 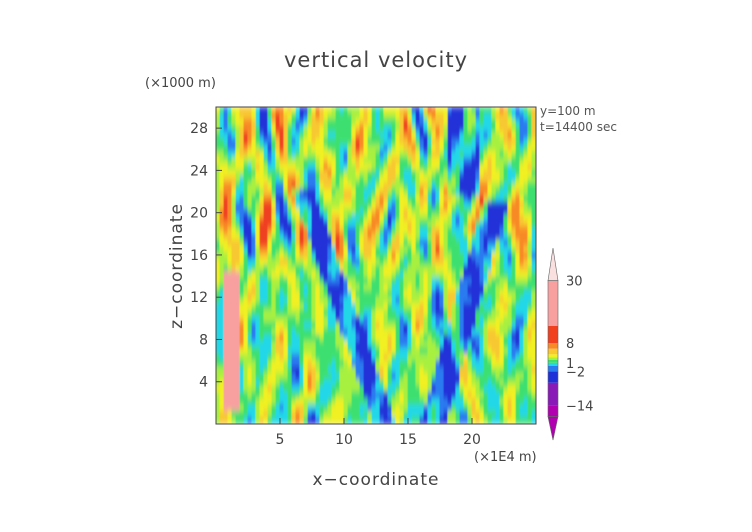 What do you see at coordinates (376, 60) in the screenshot?
I see `chart-title: vertical velocity` at bounding box center [376, 60].